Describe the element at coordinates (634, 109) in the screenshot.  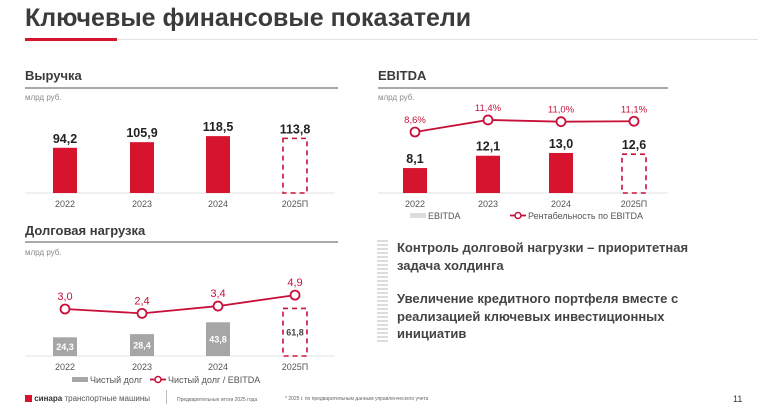
I see `line-value-label: 11,1%` at that location.